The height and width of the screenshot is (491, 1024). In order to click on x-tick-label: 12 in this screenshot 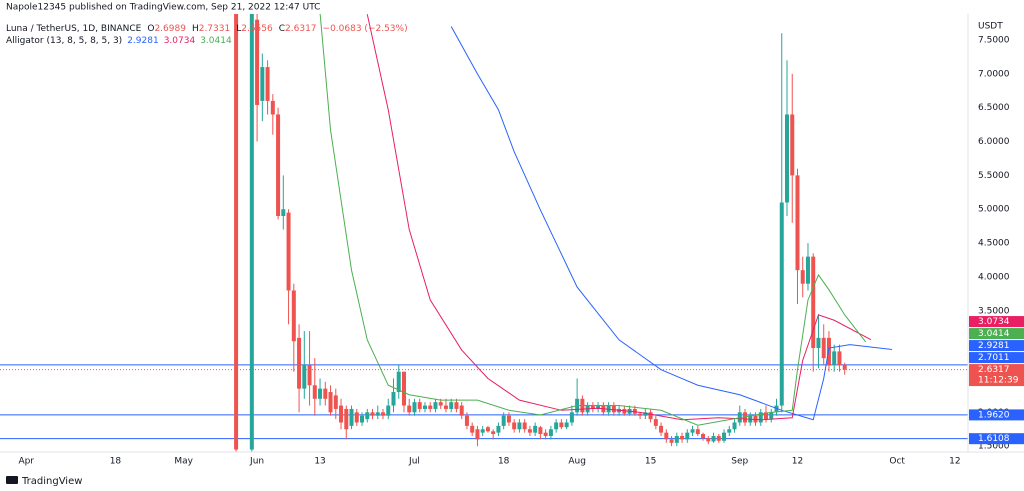, I will do `click(954, 462)`.